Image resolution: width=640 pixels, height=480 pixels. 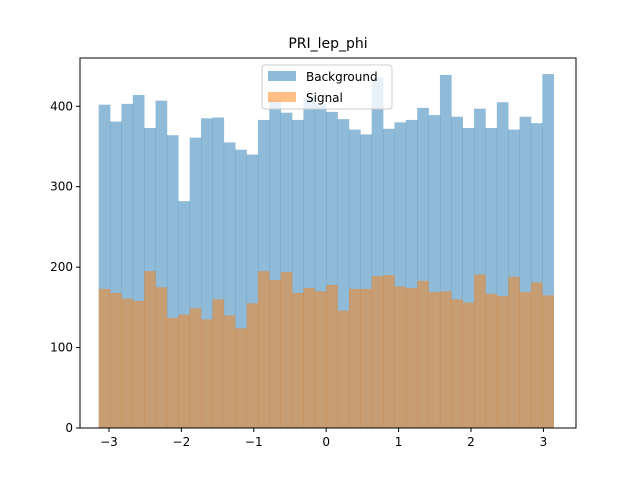 I want to click on y-tick-label: 100, so click(x=61, y=348).